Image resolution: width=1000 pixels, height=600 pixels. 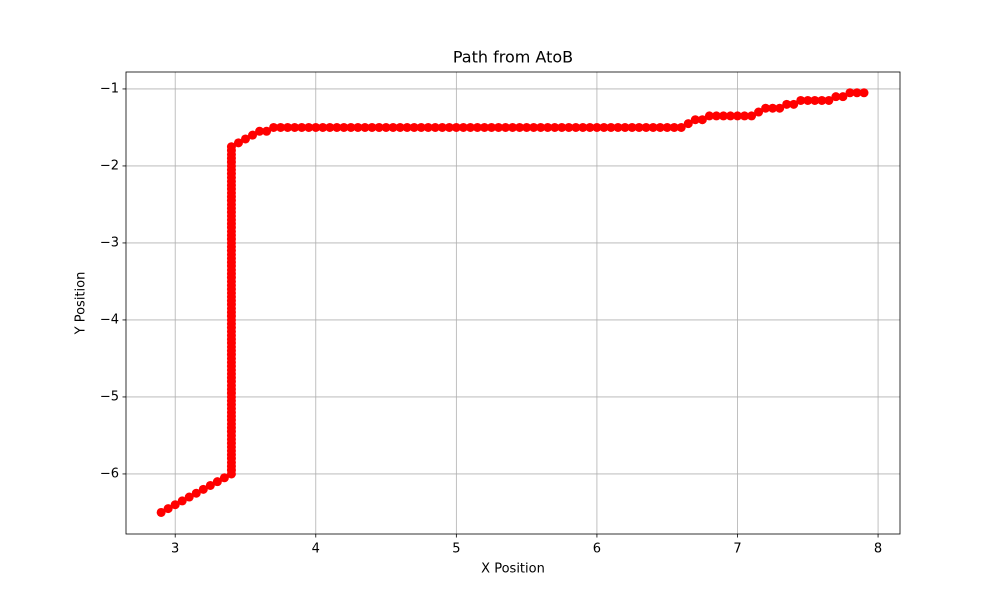 What do you see at coordinates (513, 57) in the screenshot?
I see `chart-title: Path from AtoB` at bounding box center [513, 57].